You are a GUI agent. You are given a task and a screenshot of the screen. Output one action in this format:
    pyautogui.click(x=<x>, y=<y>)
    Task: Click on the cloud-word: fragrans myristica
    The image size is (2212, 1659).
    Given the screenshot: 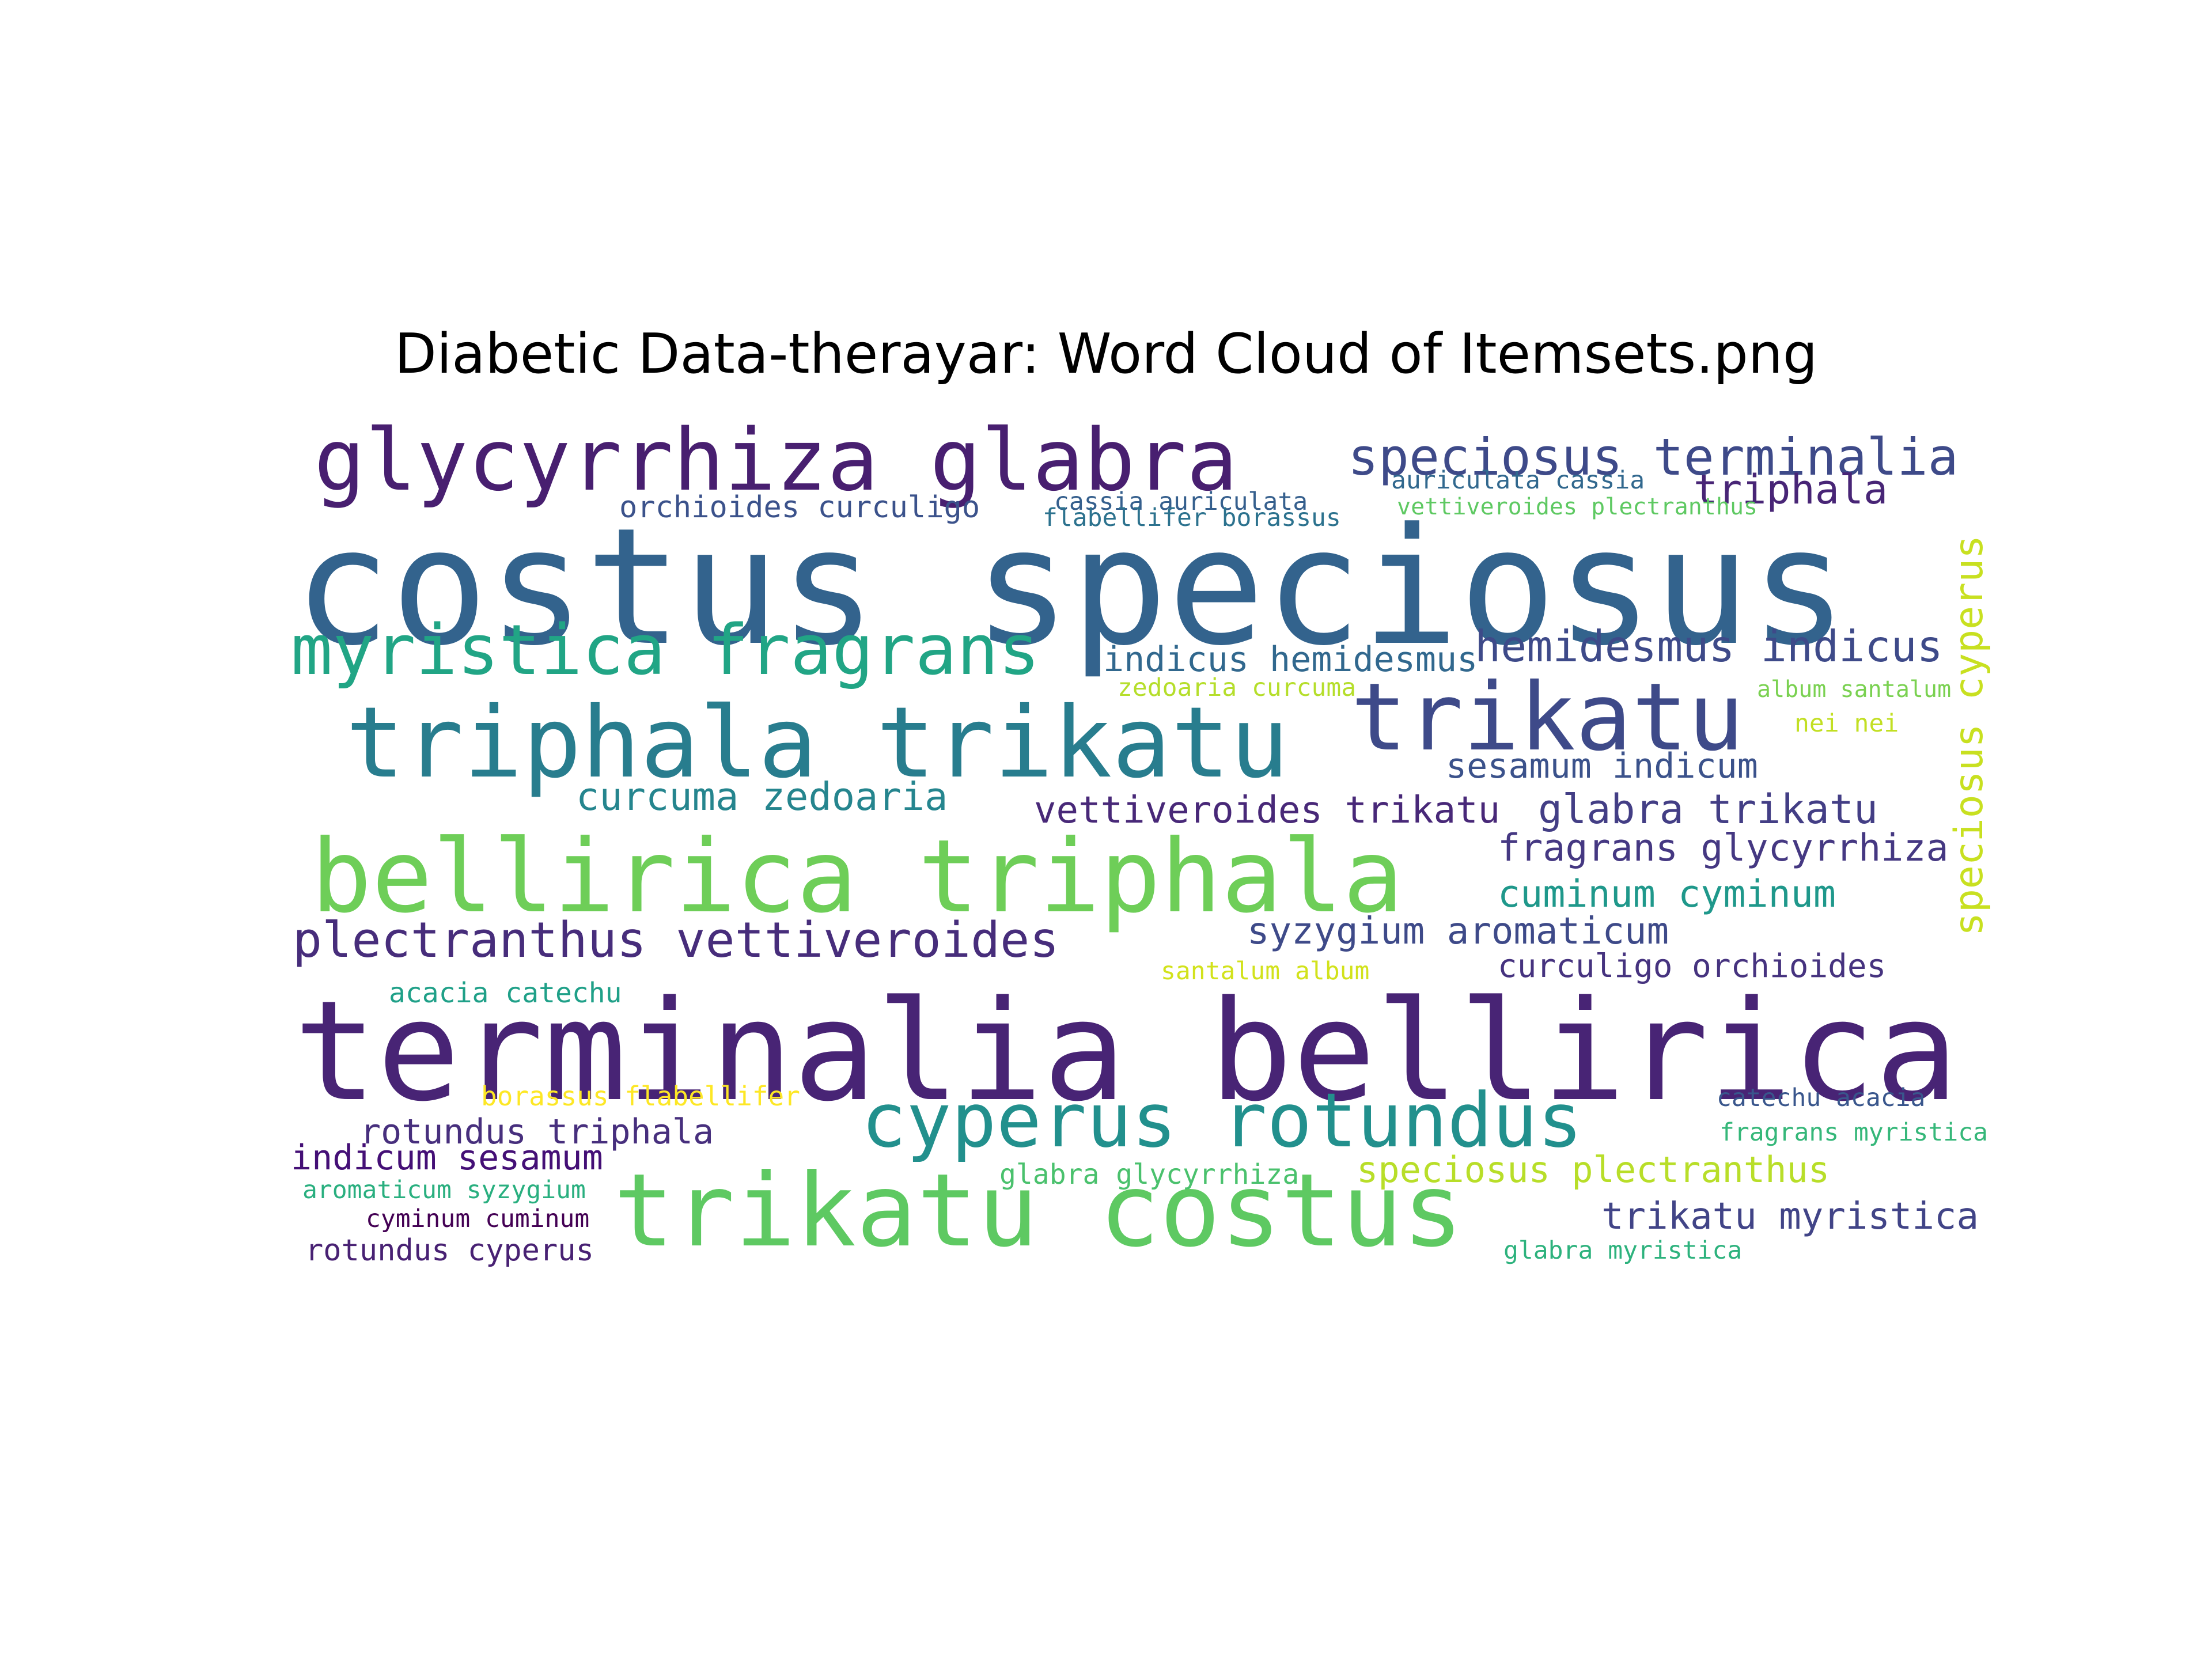 What is the action you would take?
    pyautogui.click(x=1853, y=1132)
    